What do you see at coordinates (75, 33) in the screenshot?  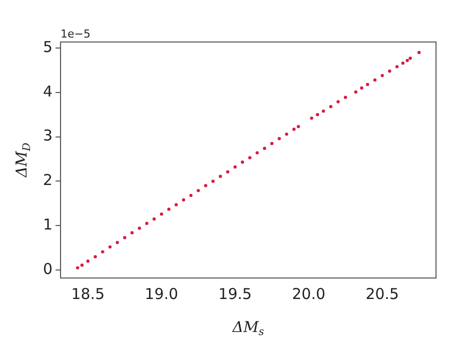 I see `text: 1e−5` at bounding box center [75, 33].